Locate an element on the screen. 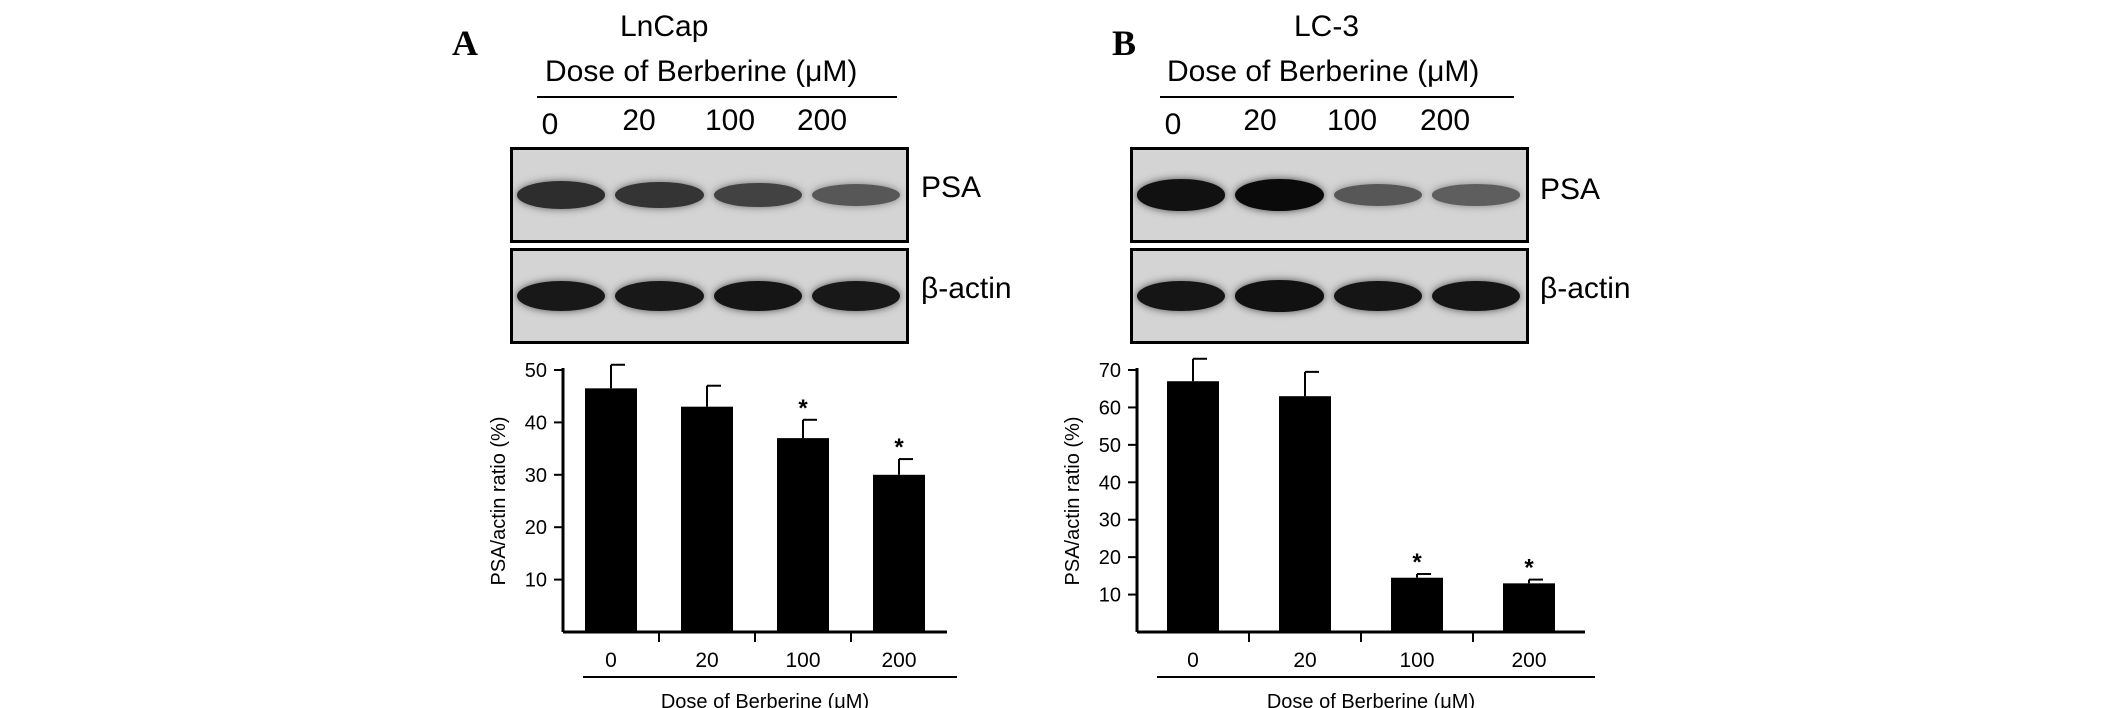 Image resolution: width=2126 pixels, height=708 pixels. y-tick-label: 60 is located at coordinates (1110, 408).